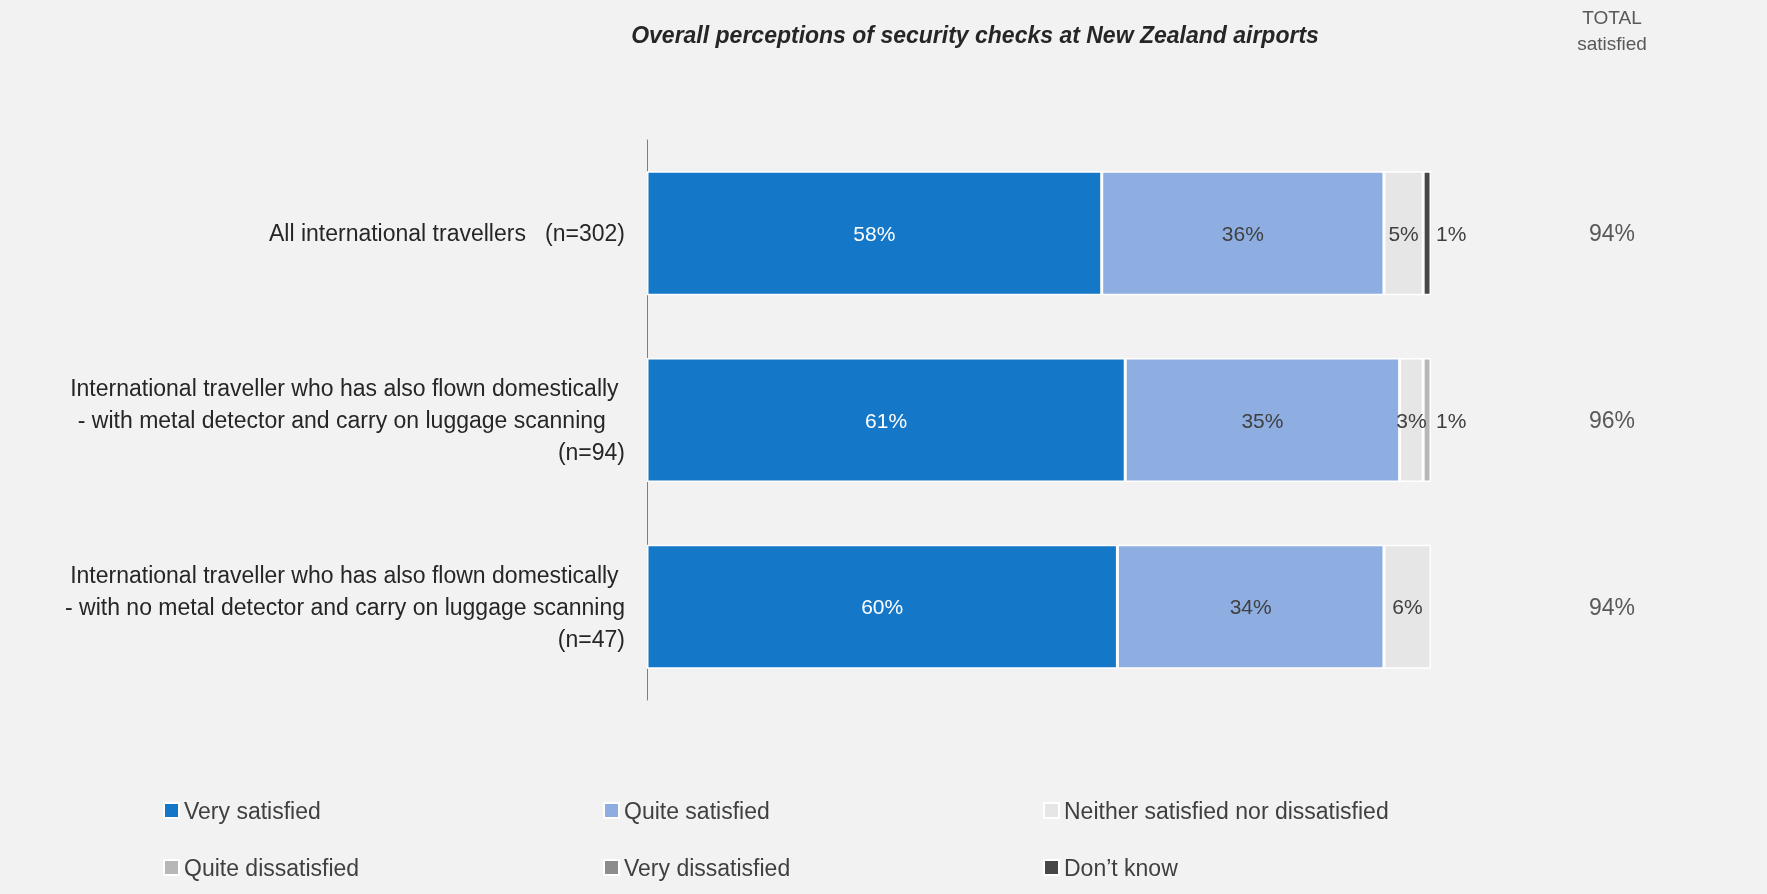  I want to click on legend-label: Very dissatisfied, so click(707, 867).